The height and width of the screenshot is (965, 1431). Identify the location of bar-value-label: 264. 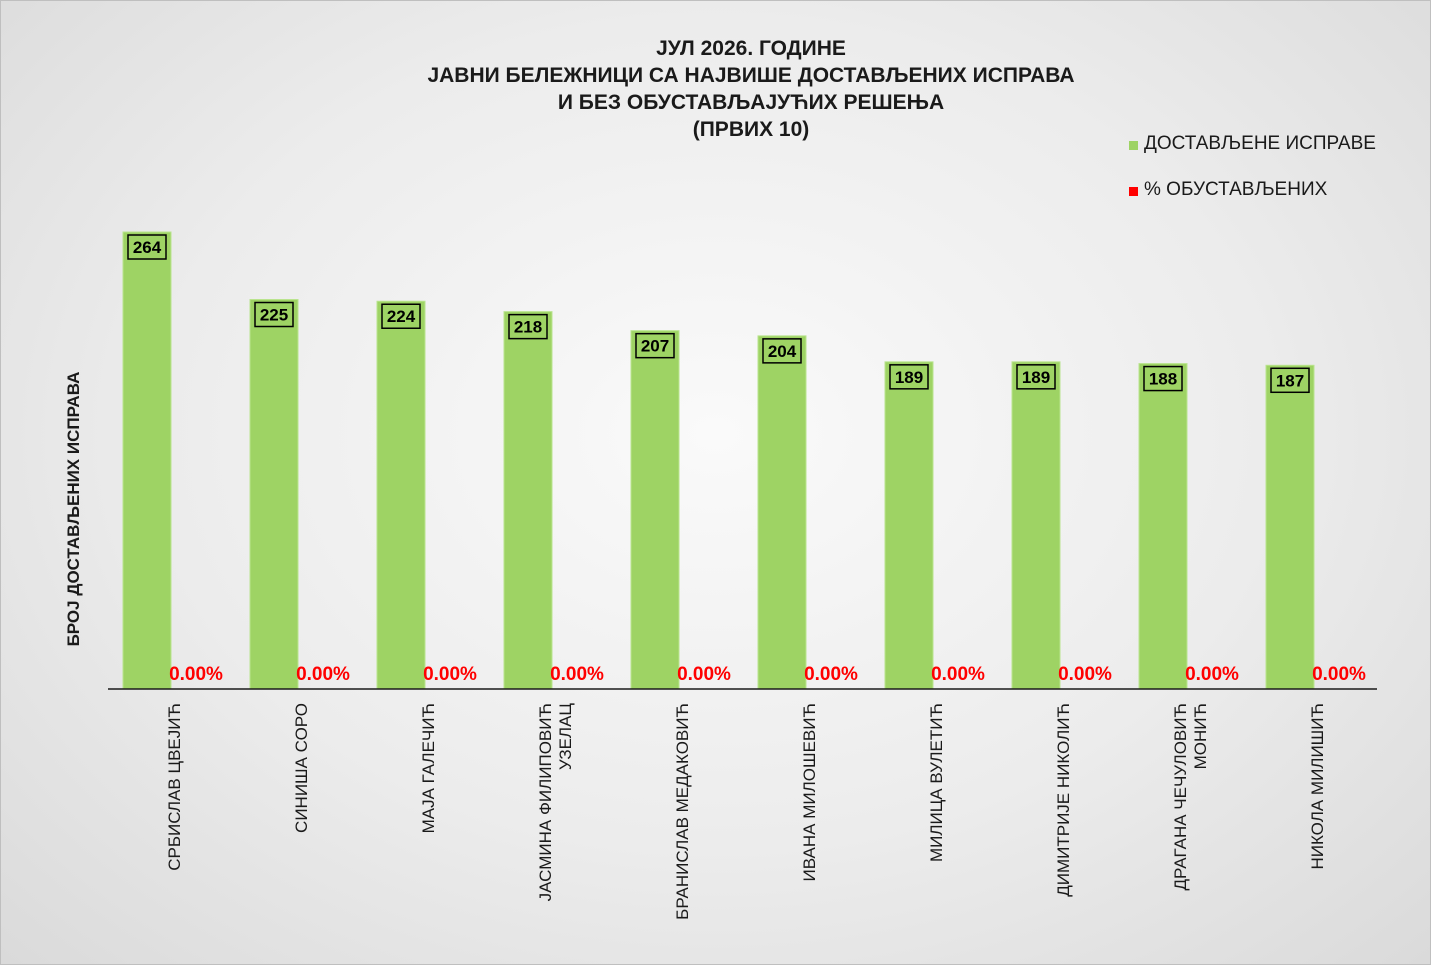
(147, 247).